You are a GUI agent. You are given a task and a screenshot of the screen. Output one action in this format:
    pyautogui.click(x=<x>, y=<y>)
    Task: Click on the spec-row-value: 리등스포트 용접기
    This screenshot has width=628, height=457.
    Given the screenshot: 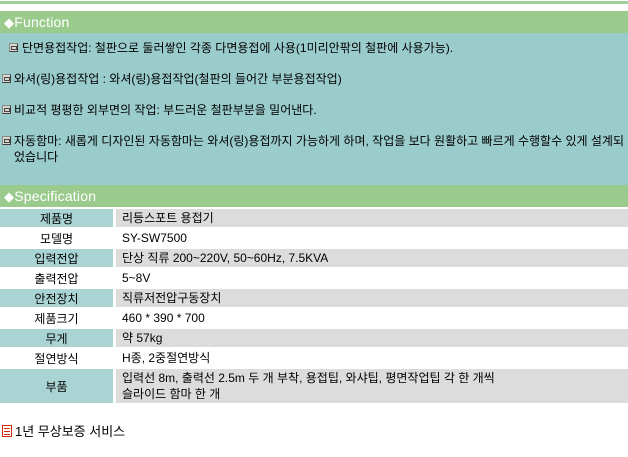 What is the action you would take?
    pyautogui.click(x=372, y=218)
    